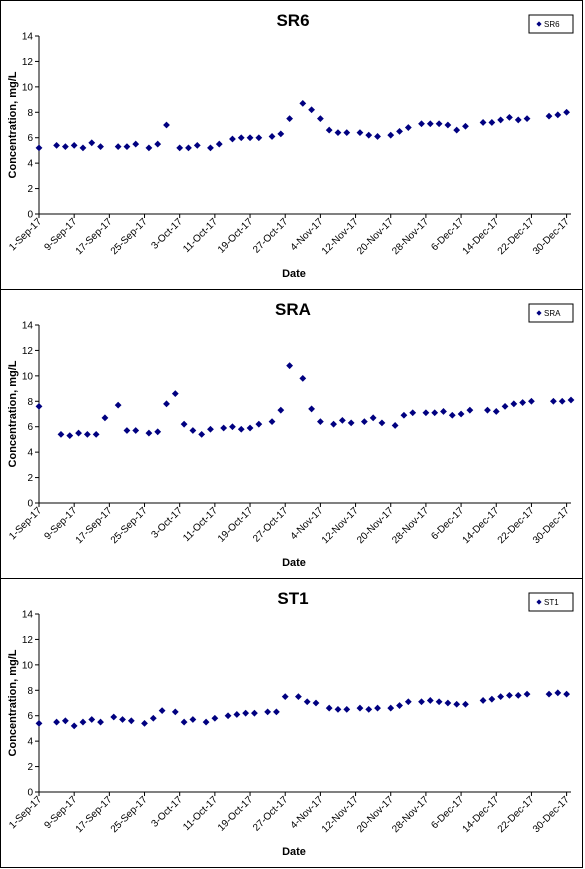 The height and width of the screenshot is (869, 585). What do you see at coordinates (168, 812) in the screenshot?
I see `x-tick-label: 3-Oct-17` at bounding box center [168, 812].